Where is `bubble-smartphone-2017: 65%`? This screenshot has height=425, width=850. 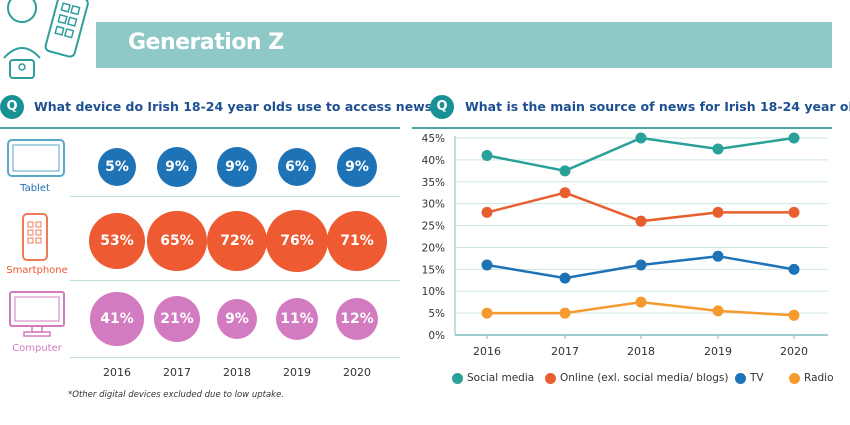
bubble-smartphone-2017: 65% is located at coordinates (177, 241).